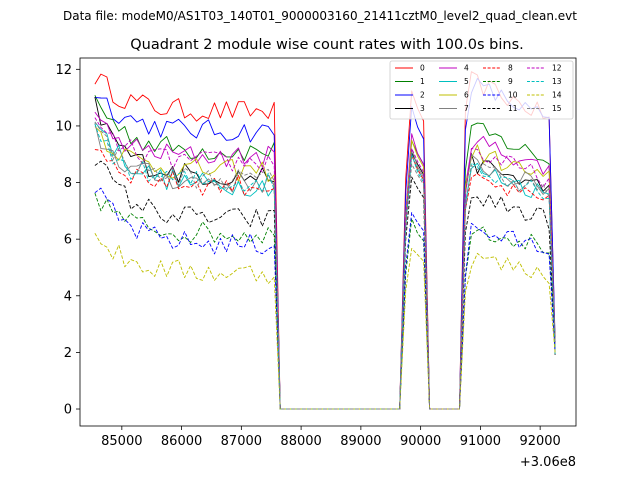 This screenshot has width=640, height=480. What do you see at coordinates (63, 126) in the screenshot?
I see `y-tick-label: 10` at bounding box center [63, 126].